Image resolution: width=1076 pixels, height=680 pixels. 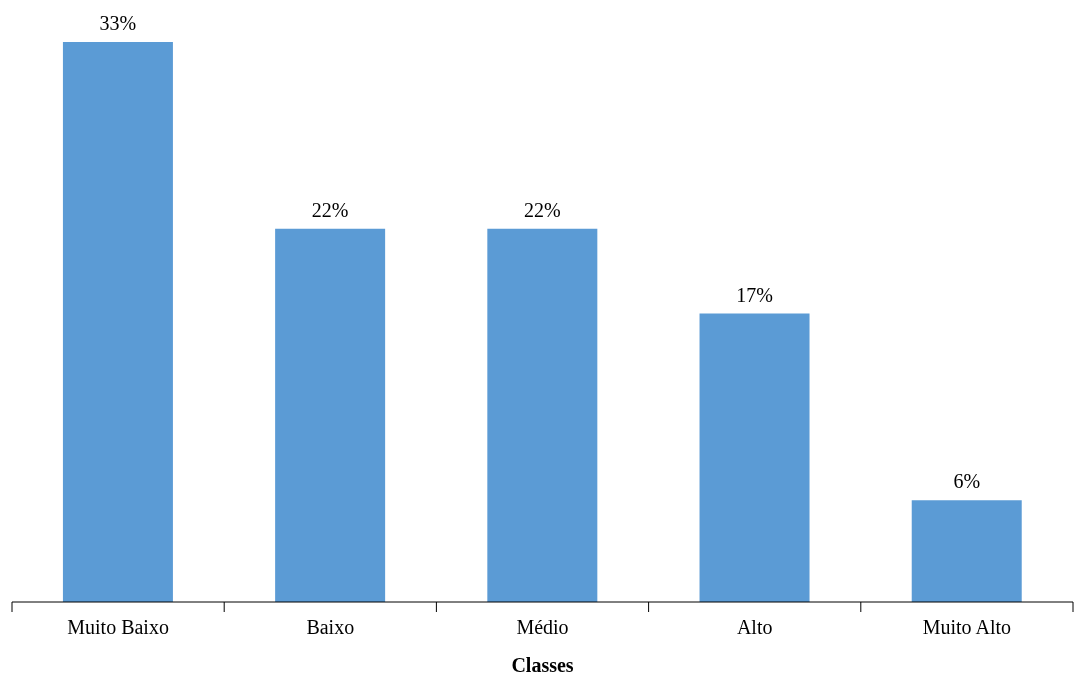 I want to click on x-tick-label: Médio, so click(x=542, y=627).